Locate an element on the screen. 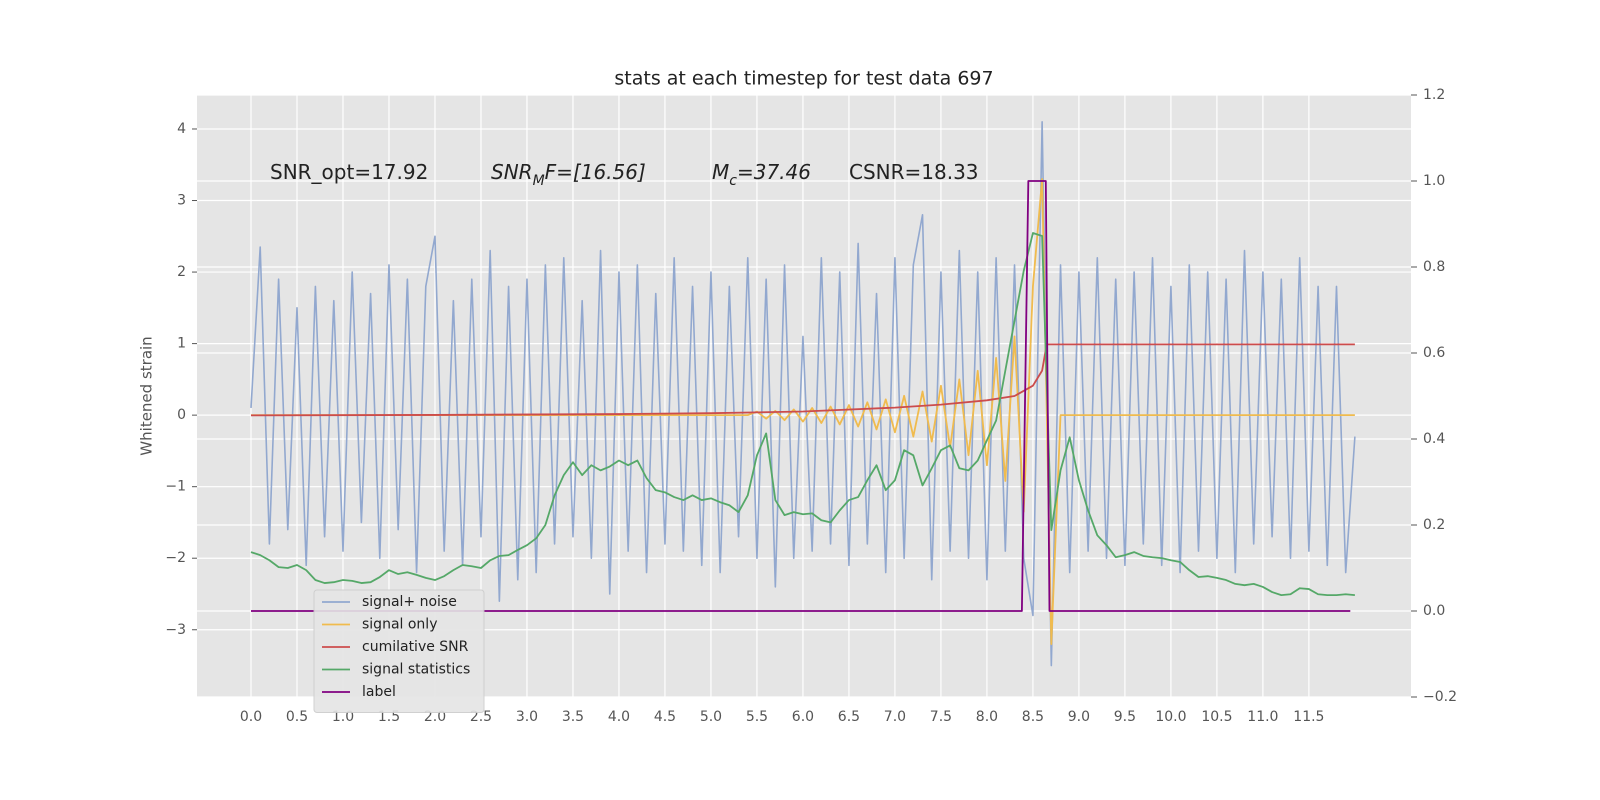  x-tick-label: 10.0 is located at coordinates (1170, 717).